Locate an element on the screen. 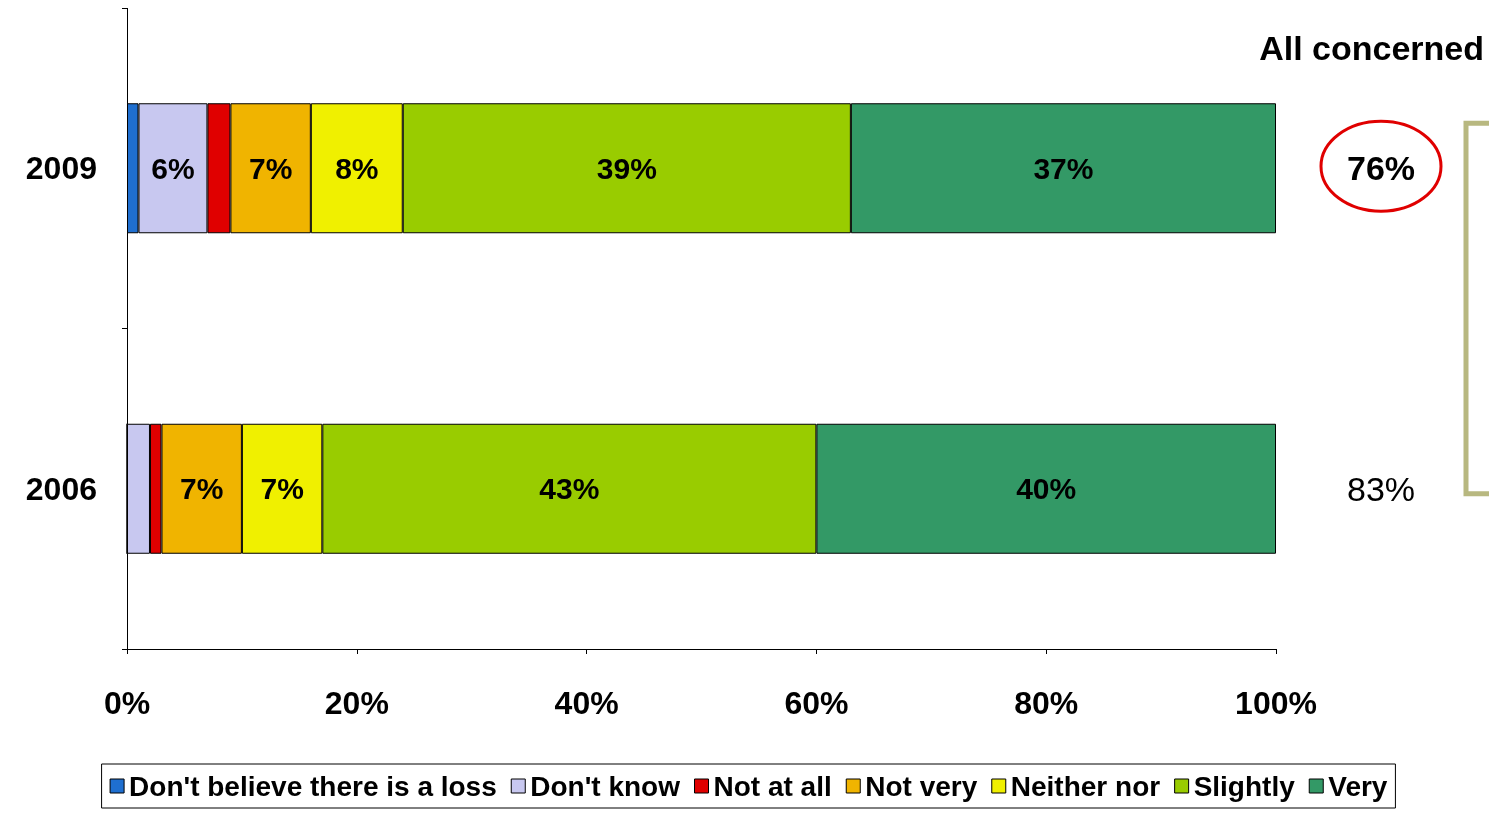 This screenshot has width=1497, height=818. legend-label: Don't believe there is a loss is located at coordinates (313, 786).